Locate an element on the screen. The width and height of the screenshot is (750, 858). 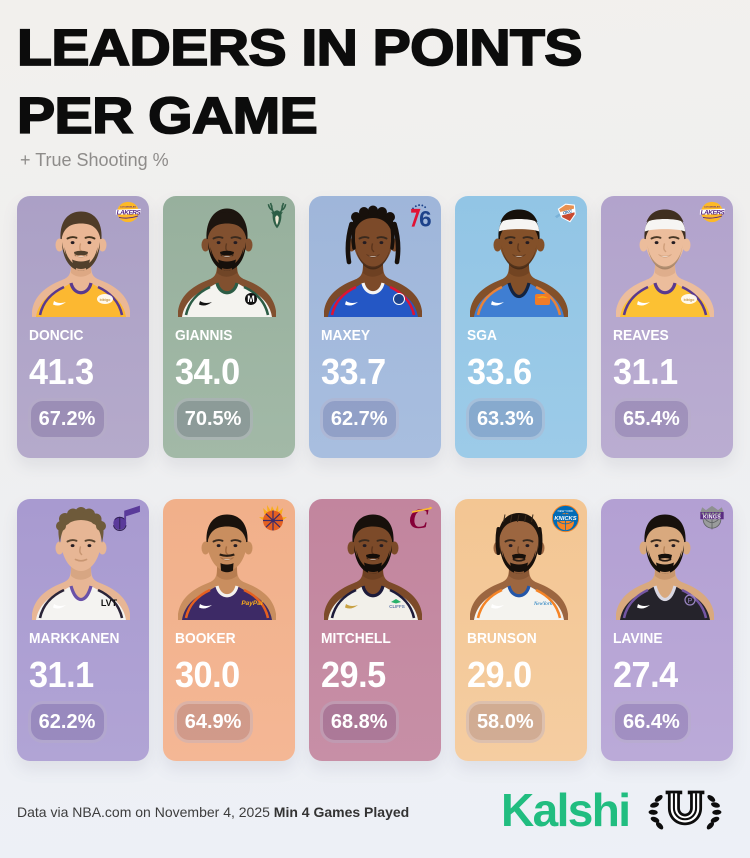
svg-text: KINGS is located at coordinates (712, 518).